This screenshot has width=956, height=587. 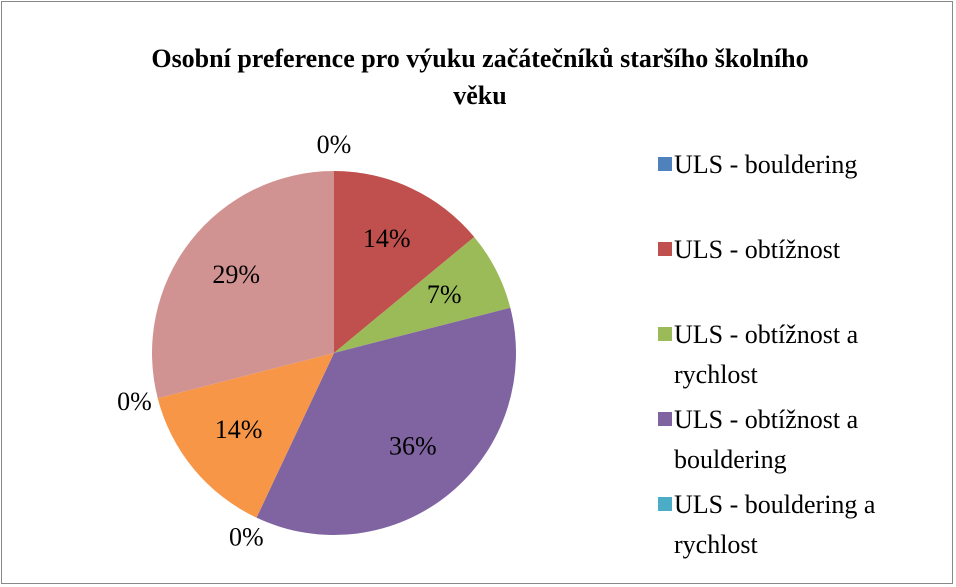 I want to click on data-label: 29%, so click(x=236, y=274).